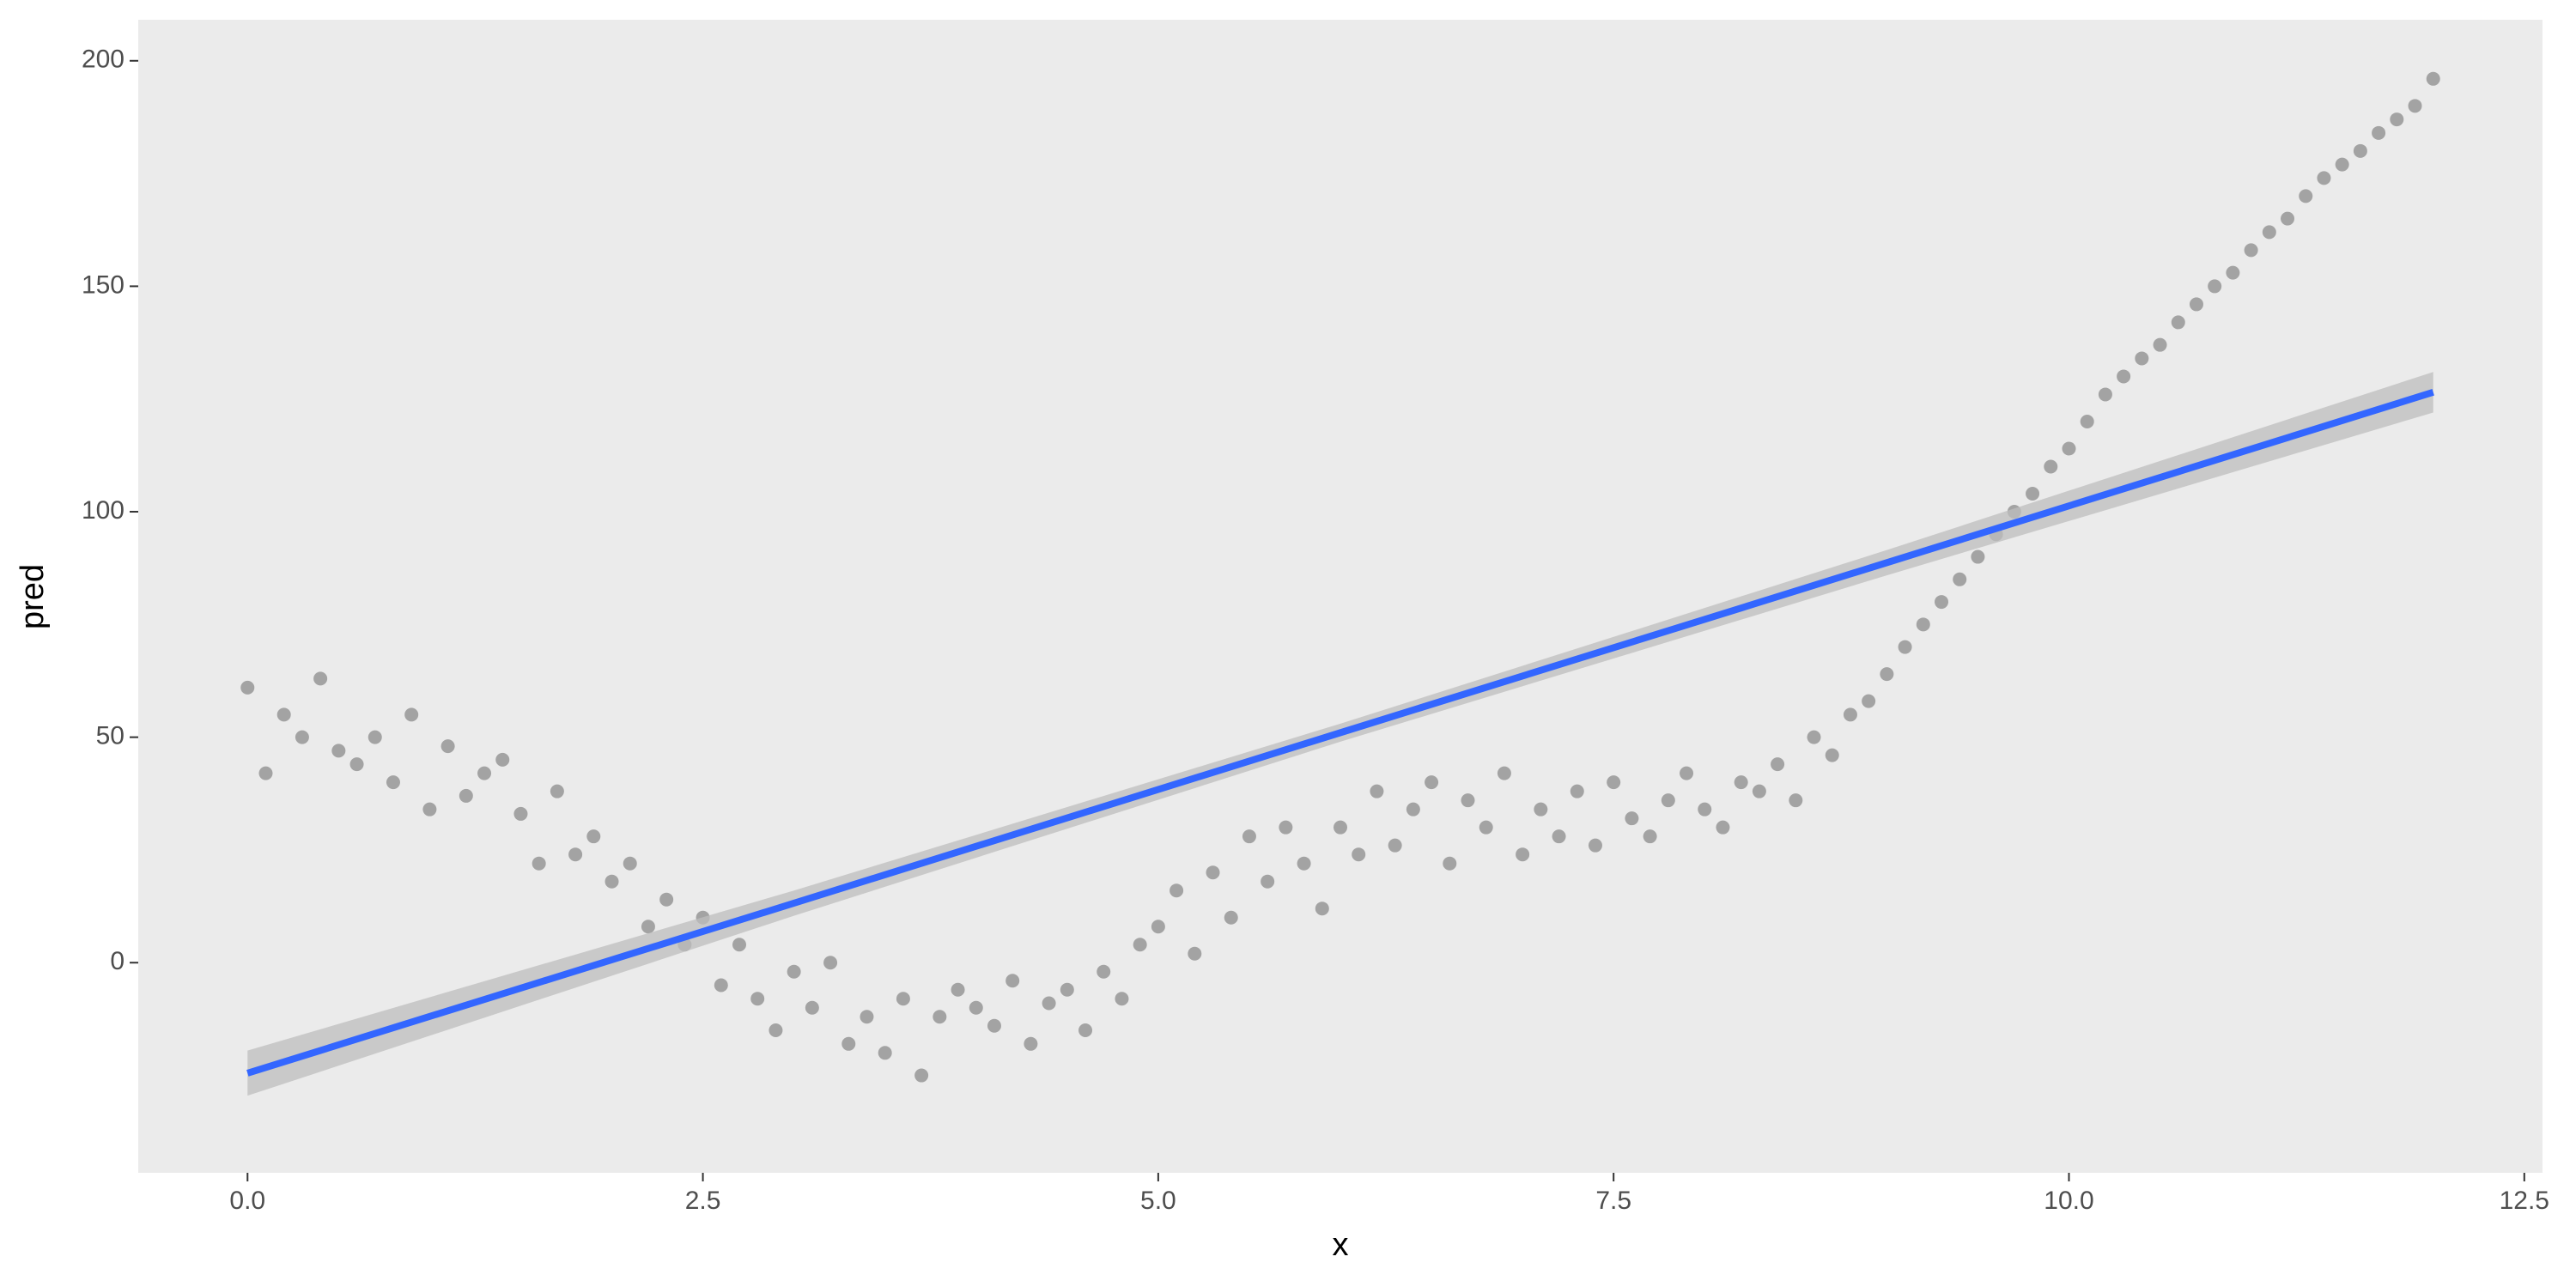 Image resolution: width=2576 pixels, height=1287 pixels. What do you see at coordinates (111, 736) in the screenshot?
I see `y-tick-label: 50` at bounding box center [111, 736].